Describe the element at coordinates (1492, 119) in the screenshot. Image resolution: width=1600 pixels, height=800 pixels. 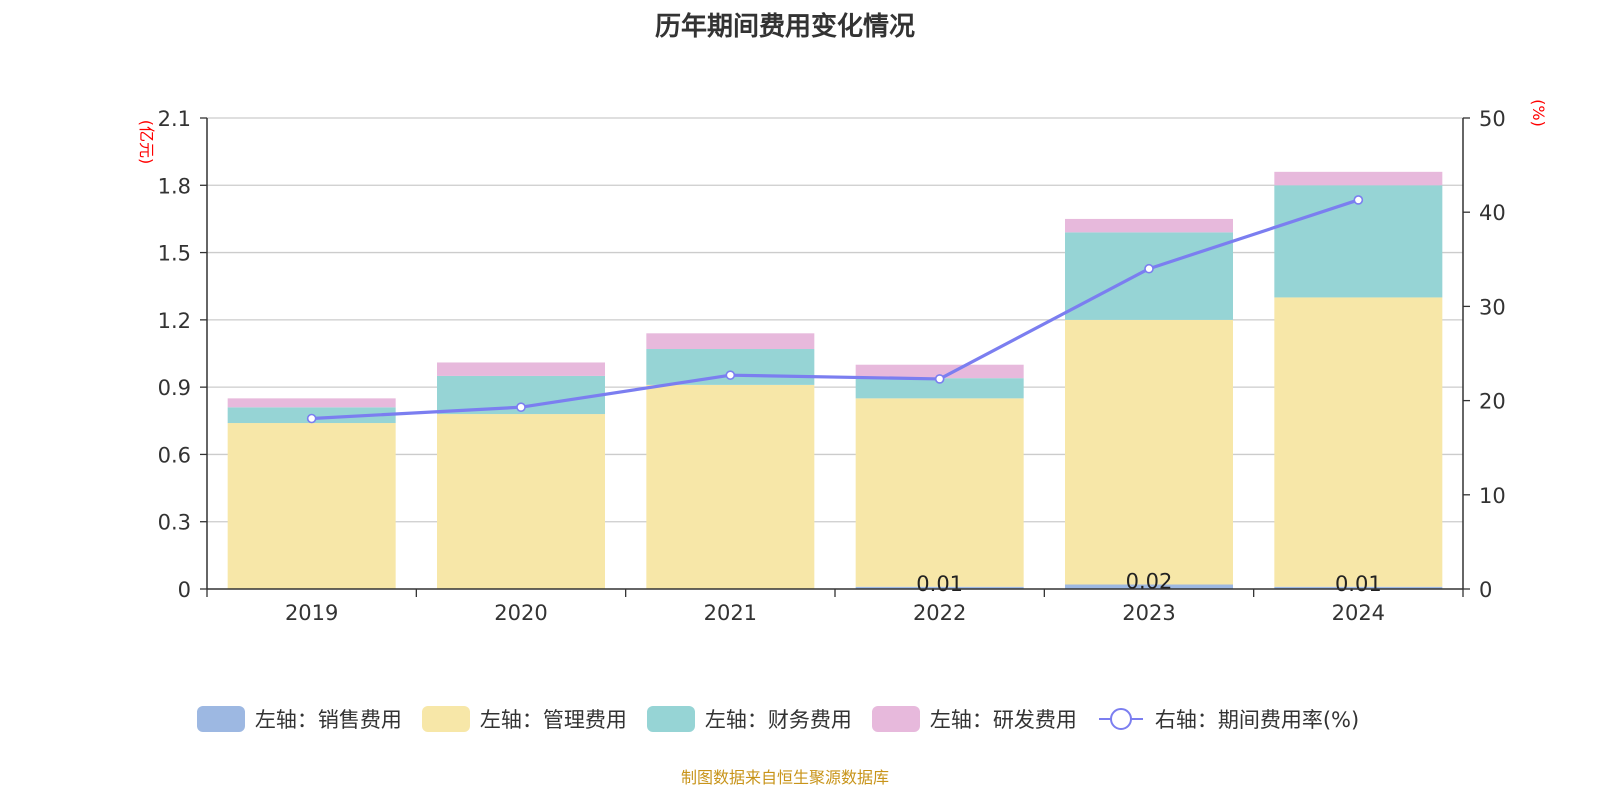
I see `right-tick-label: 50` at that location.